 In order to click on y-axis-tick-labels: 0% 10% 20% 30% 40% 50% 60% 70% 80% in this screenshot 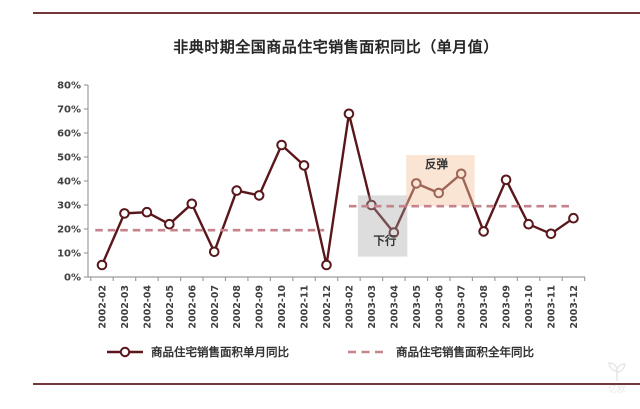, I will do `click(69, 182)`.